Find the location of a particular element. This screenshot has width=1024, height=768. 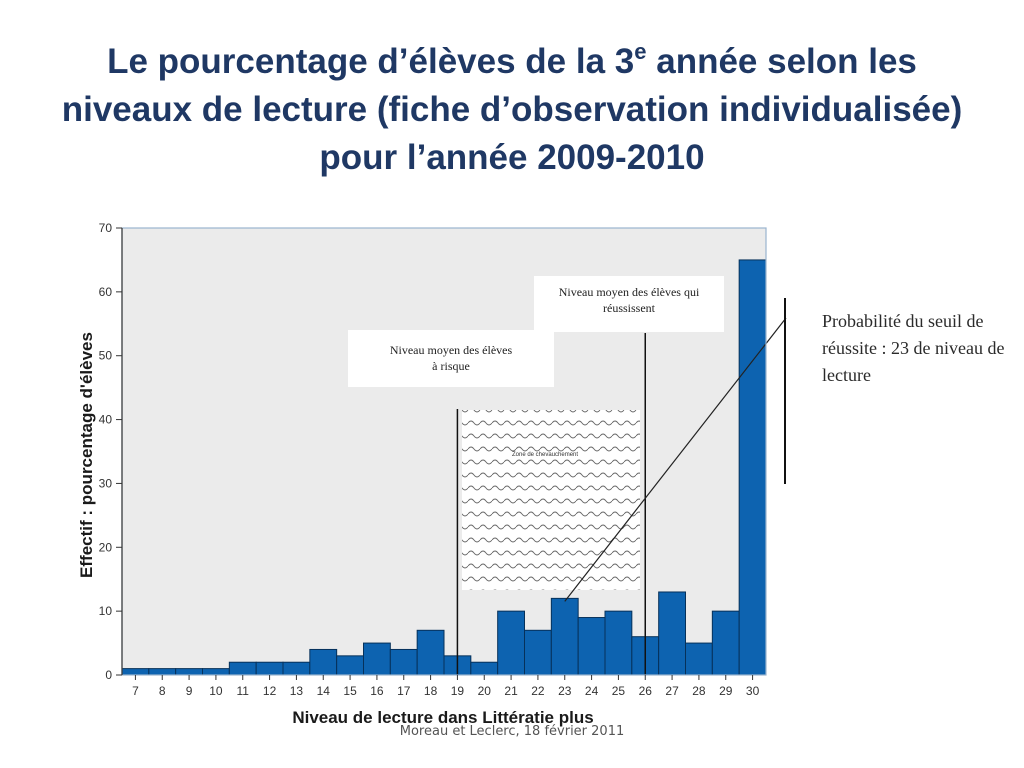

risk-annotation-box: Niveau moyen des élèves à risque is located at coordinates (451, 358).